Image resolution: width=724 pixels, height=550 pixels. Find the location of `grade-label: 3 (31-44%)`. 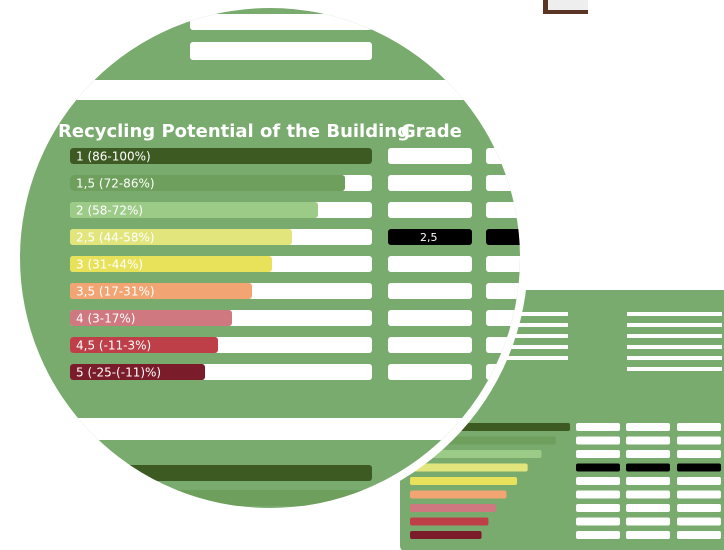

grade-label: 3 (31-44%) is located at coordinates (109, 265).